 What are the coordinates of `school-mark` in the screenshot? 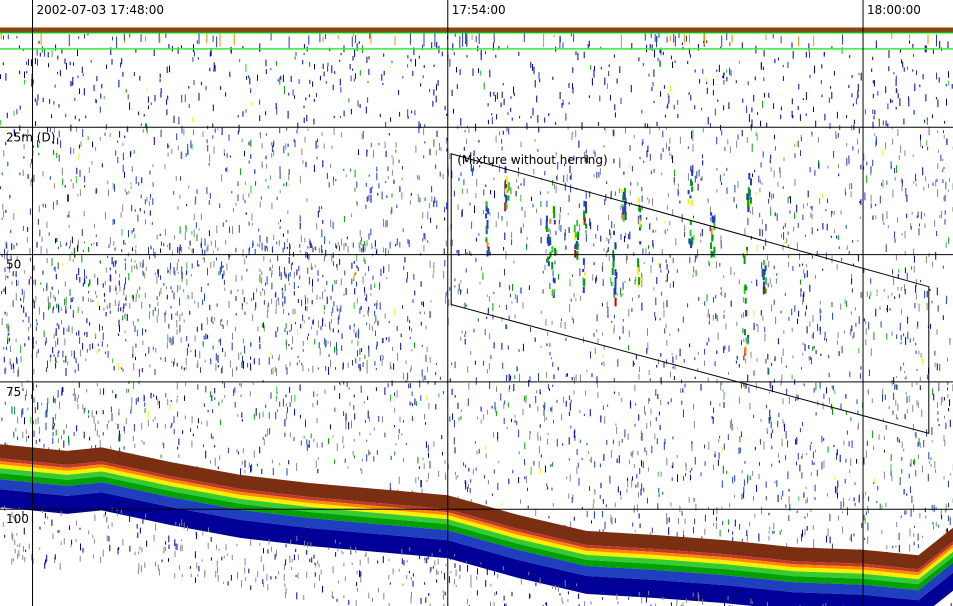 It's located at (550, 221).